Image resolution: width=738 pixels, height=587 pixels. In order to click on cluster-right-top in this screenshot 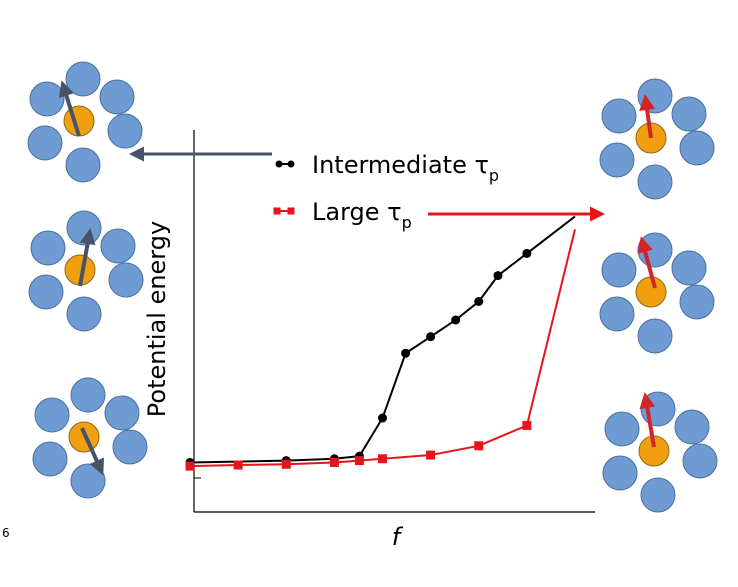, I will do `click(657, 139)`.